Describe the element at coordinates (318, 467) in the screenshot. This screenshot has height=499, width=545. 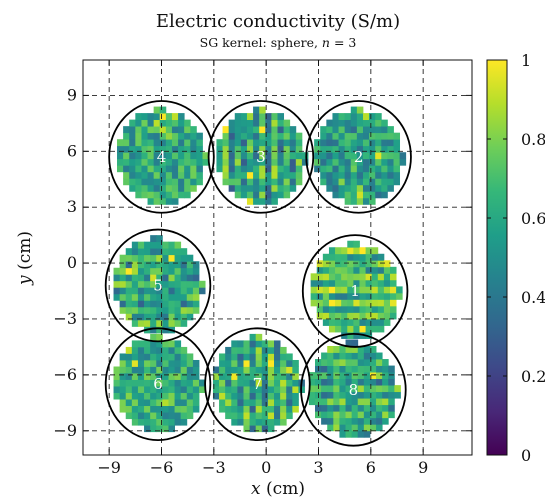
I see `x-tick-label: 3` at that location.